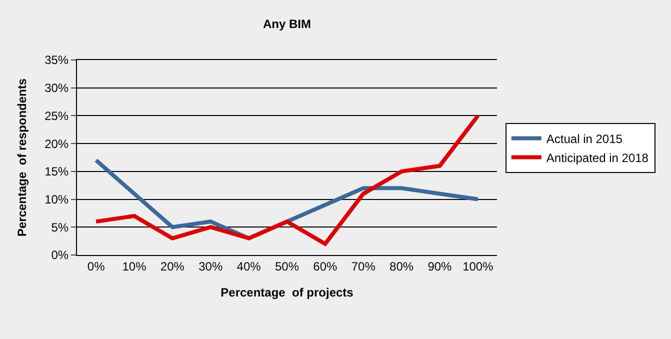 The height and width of the screenshot is (339, 671). I want to click on legend-label: Anticipated in 2018, so click(597, 157).